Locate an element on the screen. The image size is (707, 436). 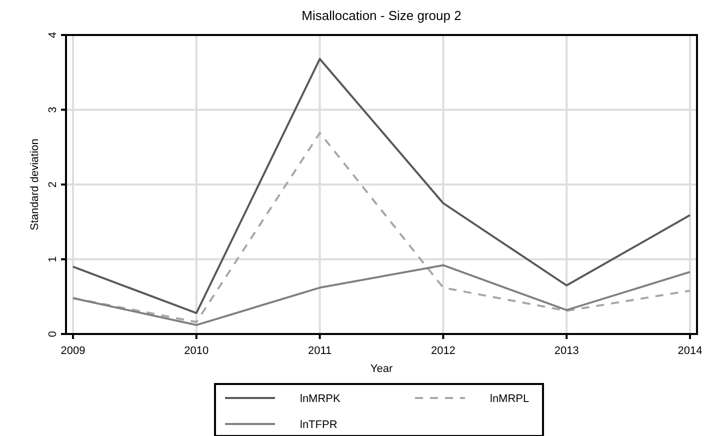
y-tick-label: 1 is located at coordinates (53, 259).